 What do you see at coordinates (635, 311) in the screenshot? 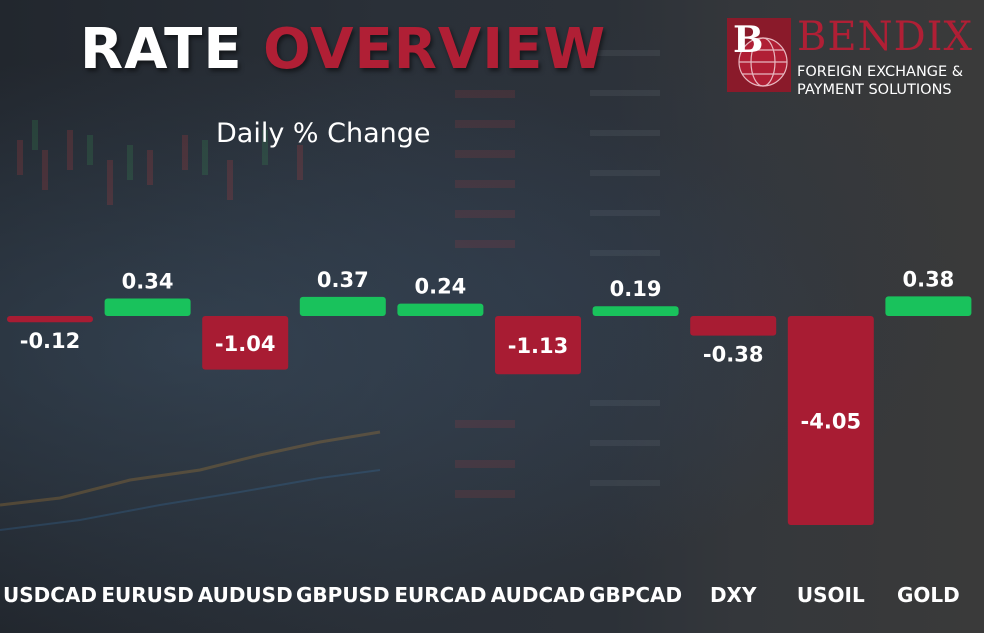
I see `bar-gbpcad` at bounding box center [635, 311].